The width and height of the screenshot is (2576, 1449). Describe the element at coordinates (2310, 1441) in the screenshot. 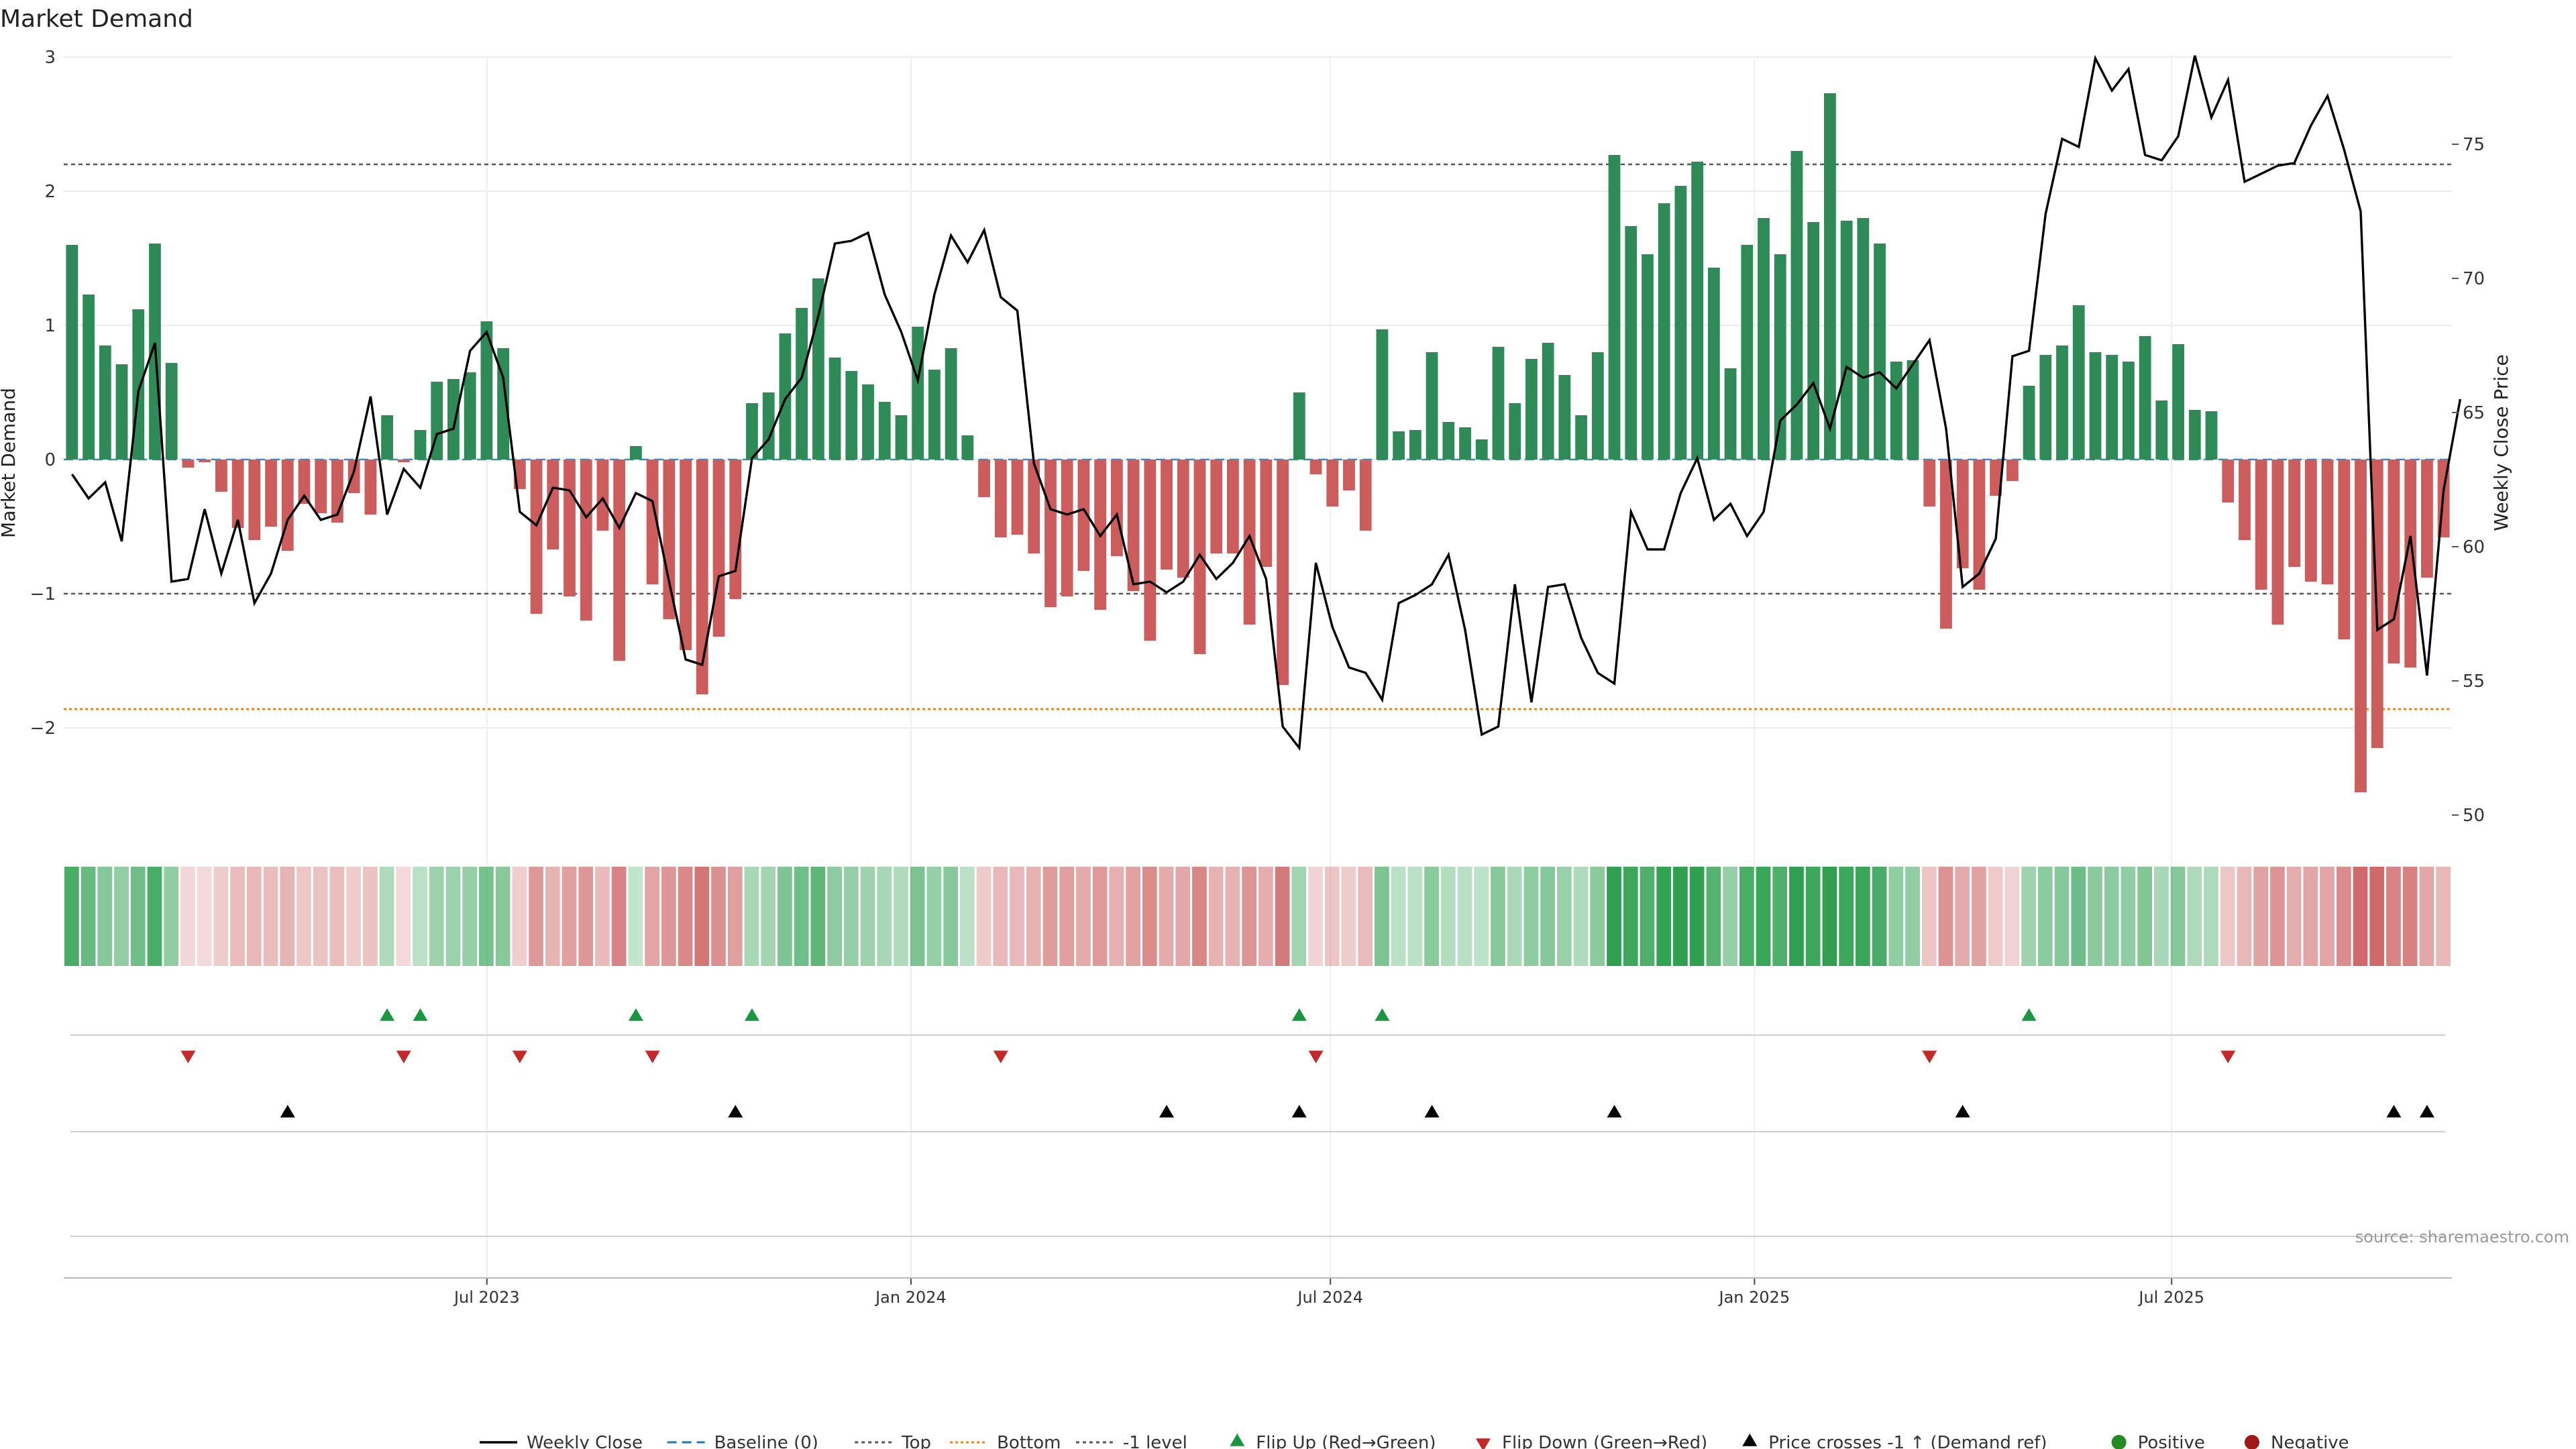

I see `legend-label: Negative` at that location.